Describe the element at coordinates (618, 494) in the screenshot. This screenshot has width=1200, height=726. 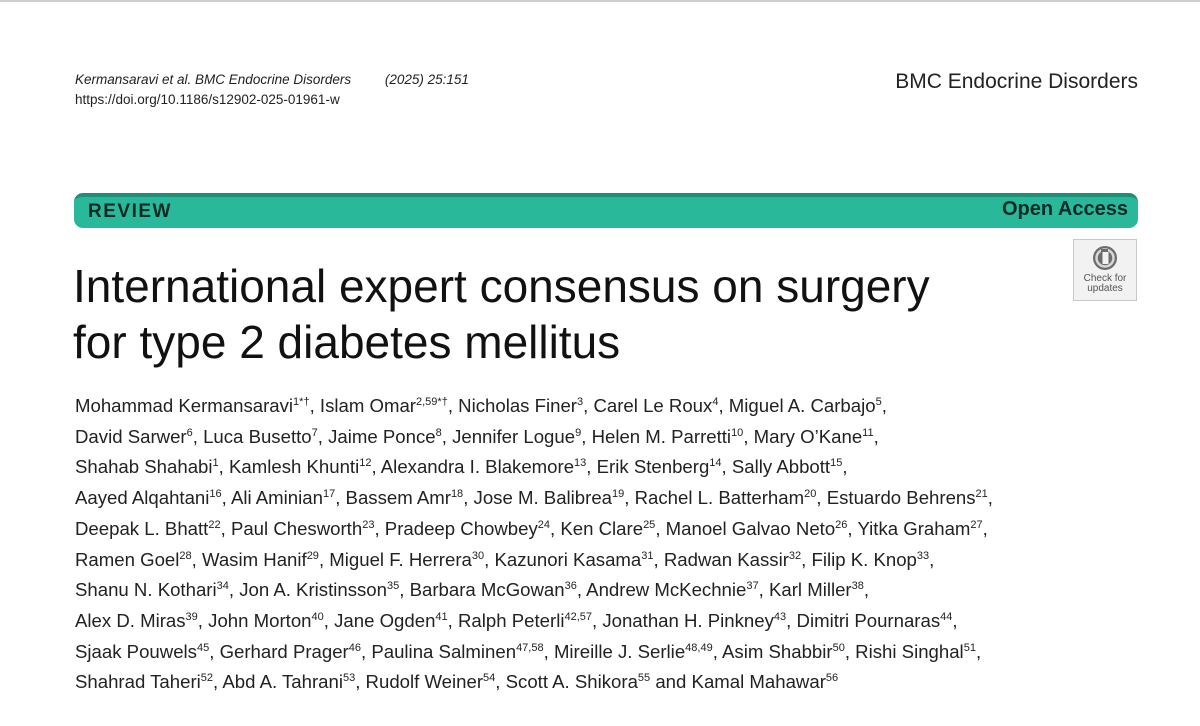
I see `author-affiliation: 19` at that location.